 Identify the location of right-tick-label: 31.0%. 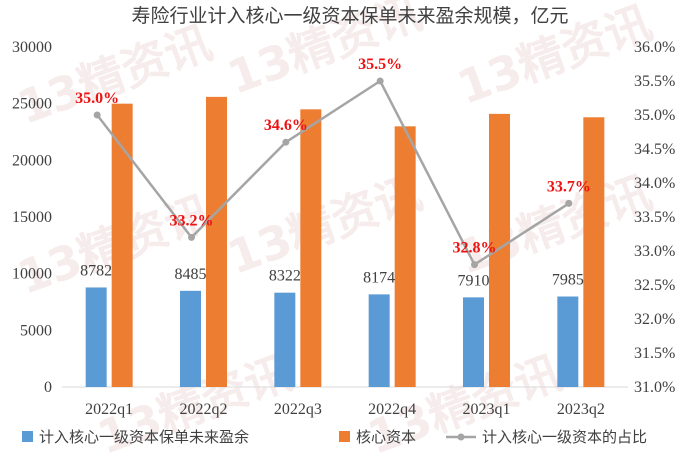
(654, 387).